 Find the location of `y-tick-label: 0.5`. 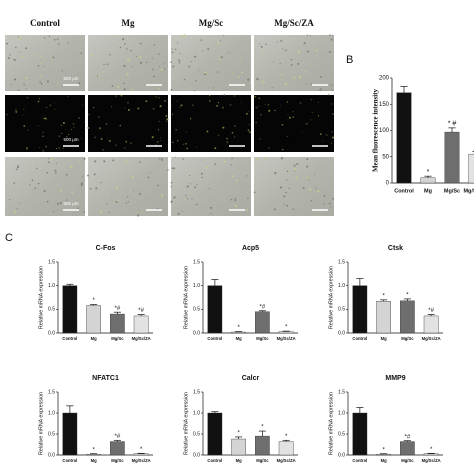

y-tick-label: 0.5 is located at coordinates (341, 310).